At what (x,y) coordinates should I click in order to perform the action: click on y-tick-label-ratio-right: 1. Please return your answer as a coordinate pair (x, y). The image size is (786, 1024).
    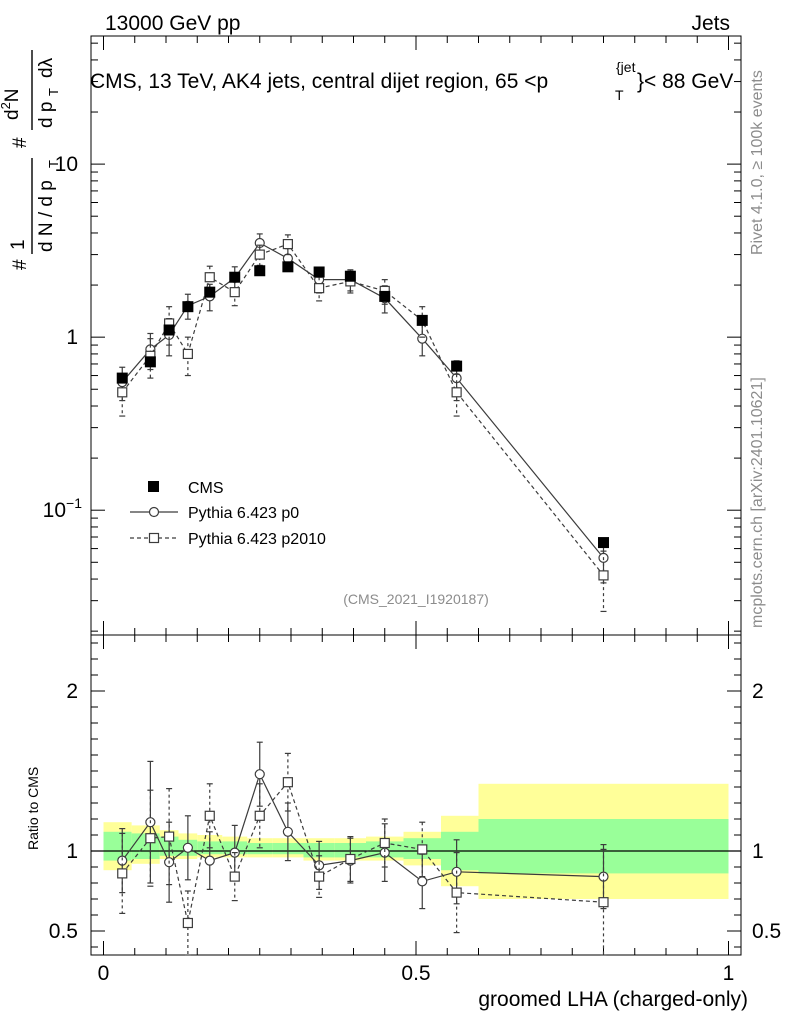
    Looking at the image, I should click on (758, 851).